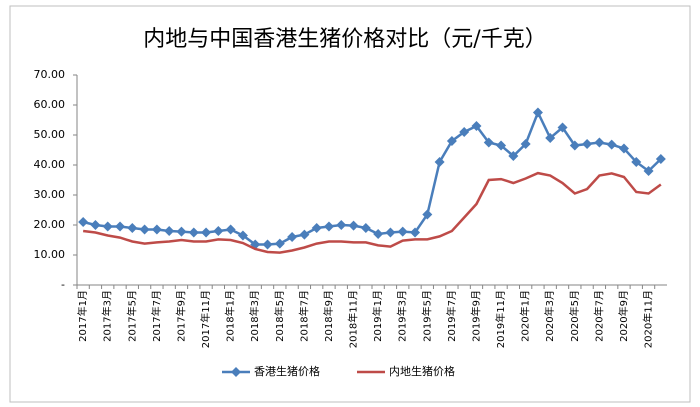 Image resolution: width=700 pixels, height=407 pixels. What do you see at coordinates (353, 319) in the screenshot?
I see `x-tick-label: 2018年11月` at bounding box center [353, 319].